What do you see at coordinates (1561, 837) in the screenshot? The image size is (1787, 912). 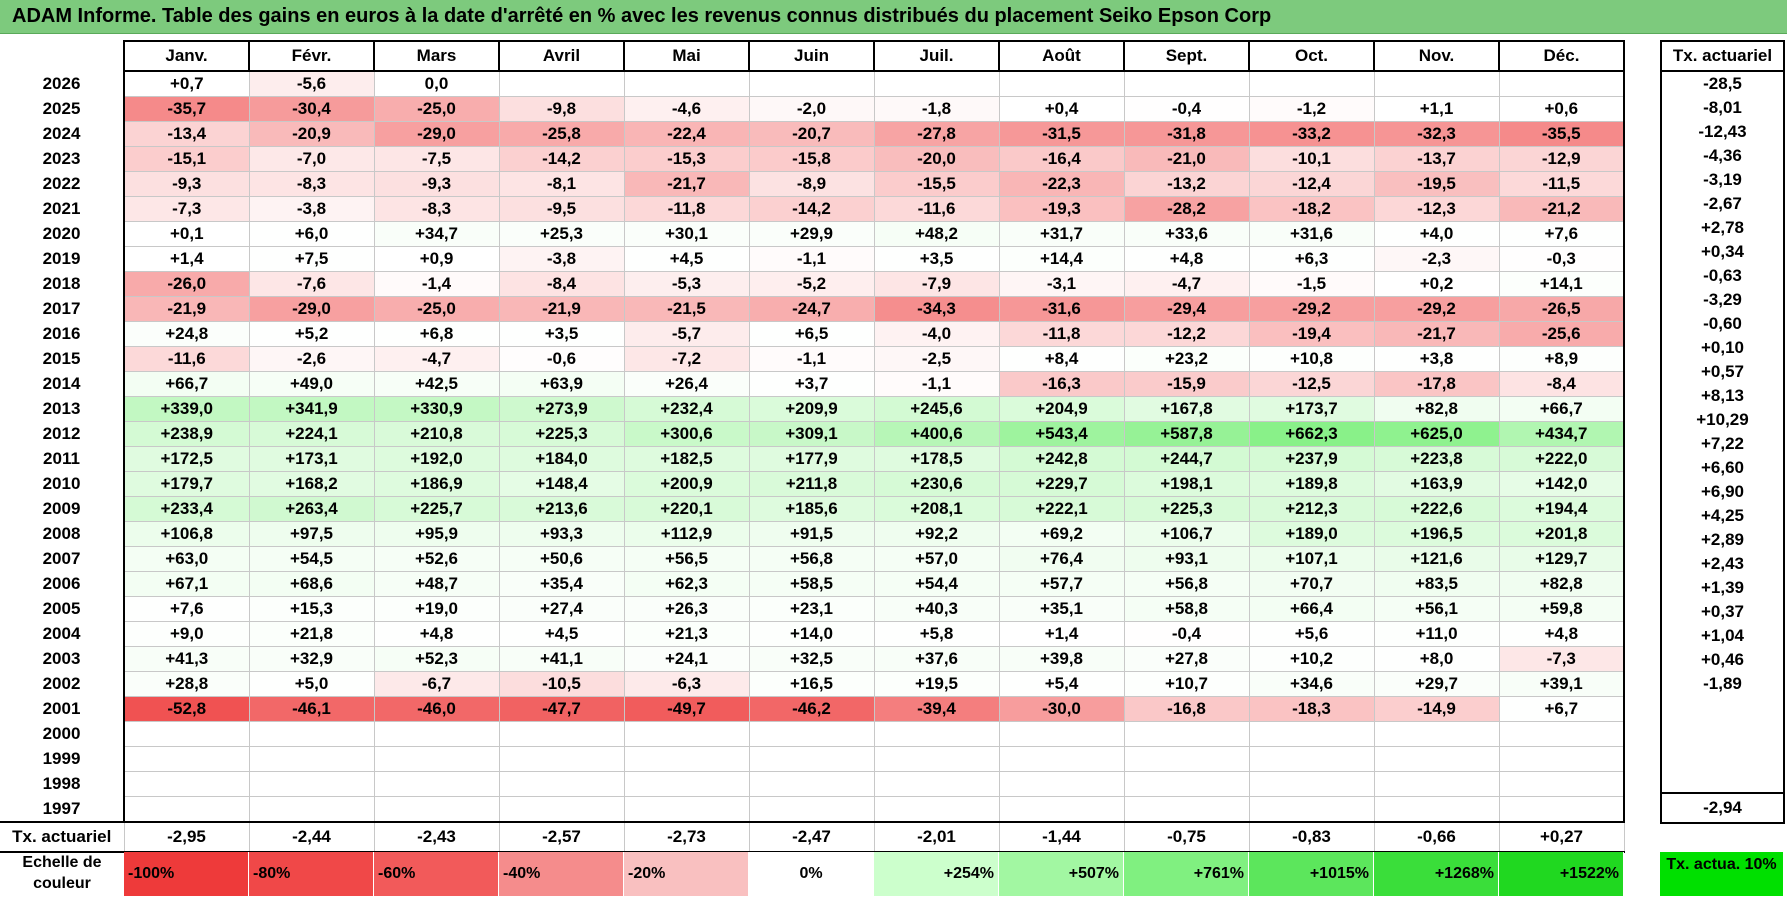 I see `footer-value: +0,27` at bounding box center [1561, 837].